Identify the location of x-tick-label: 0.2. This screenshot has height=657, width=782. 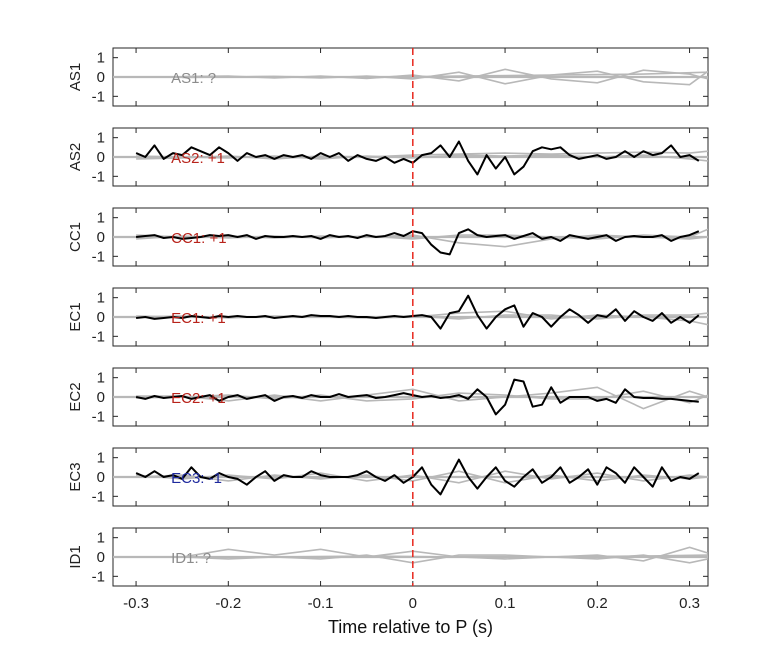
(597, 603).